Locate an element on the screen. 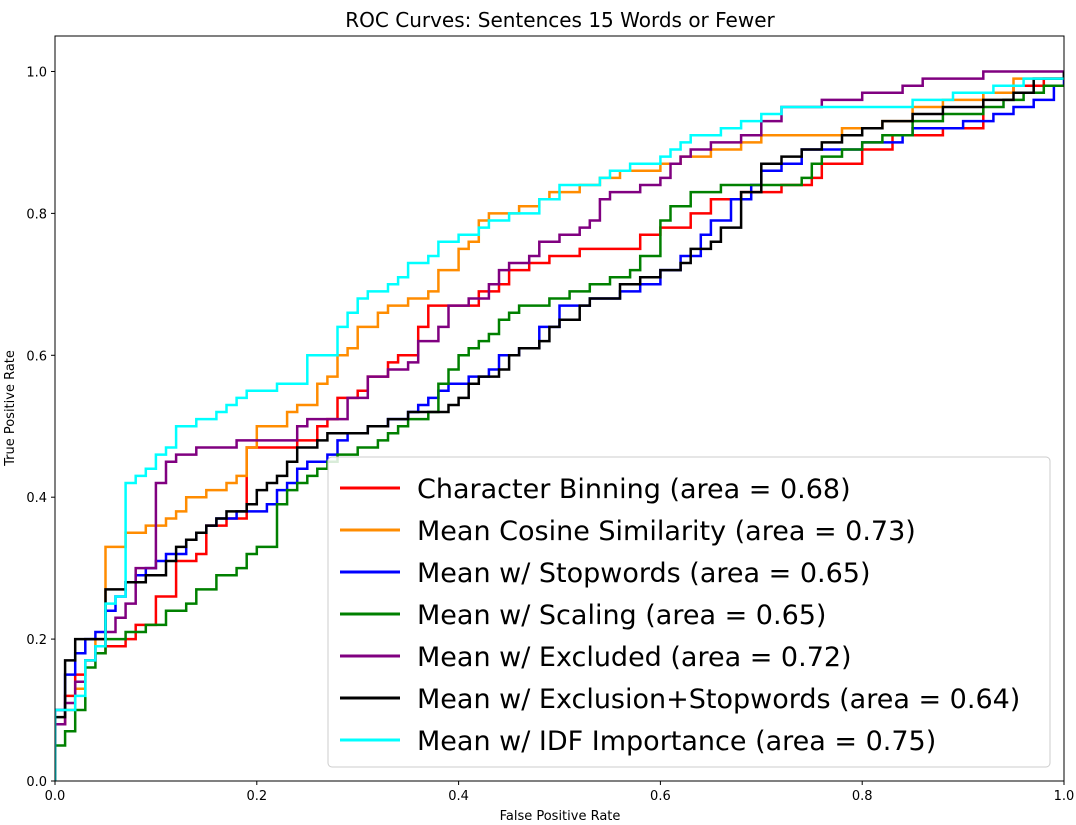  chart-title: ROC Curves: Sentences 15 Words or Fewer is located at coordinates (560, 20).